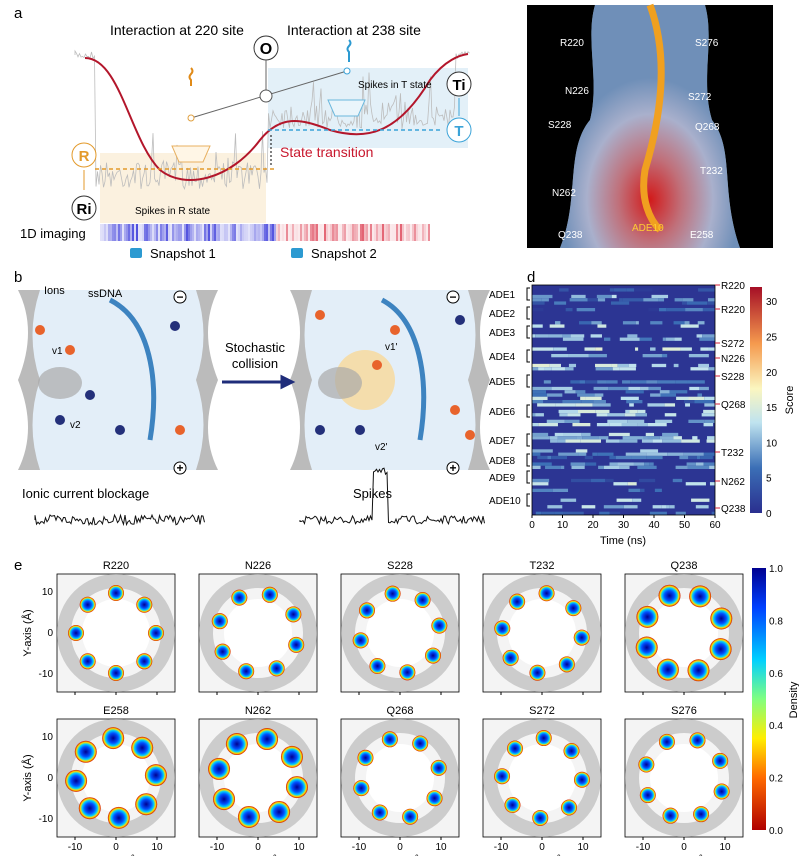 The width and height of the screenshot is (799, 856). I want to click on ions-label: Ions, so click(54, 291).